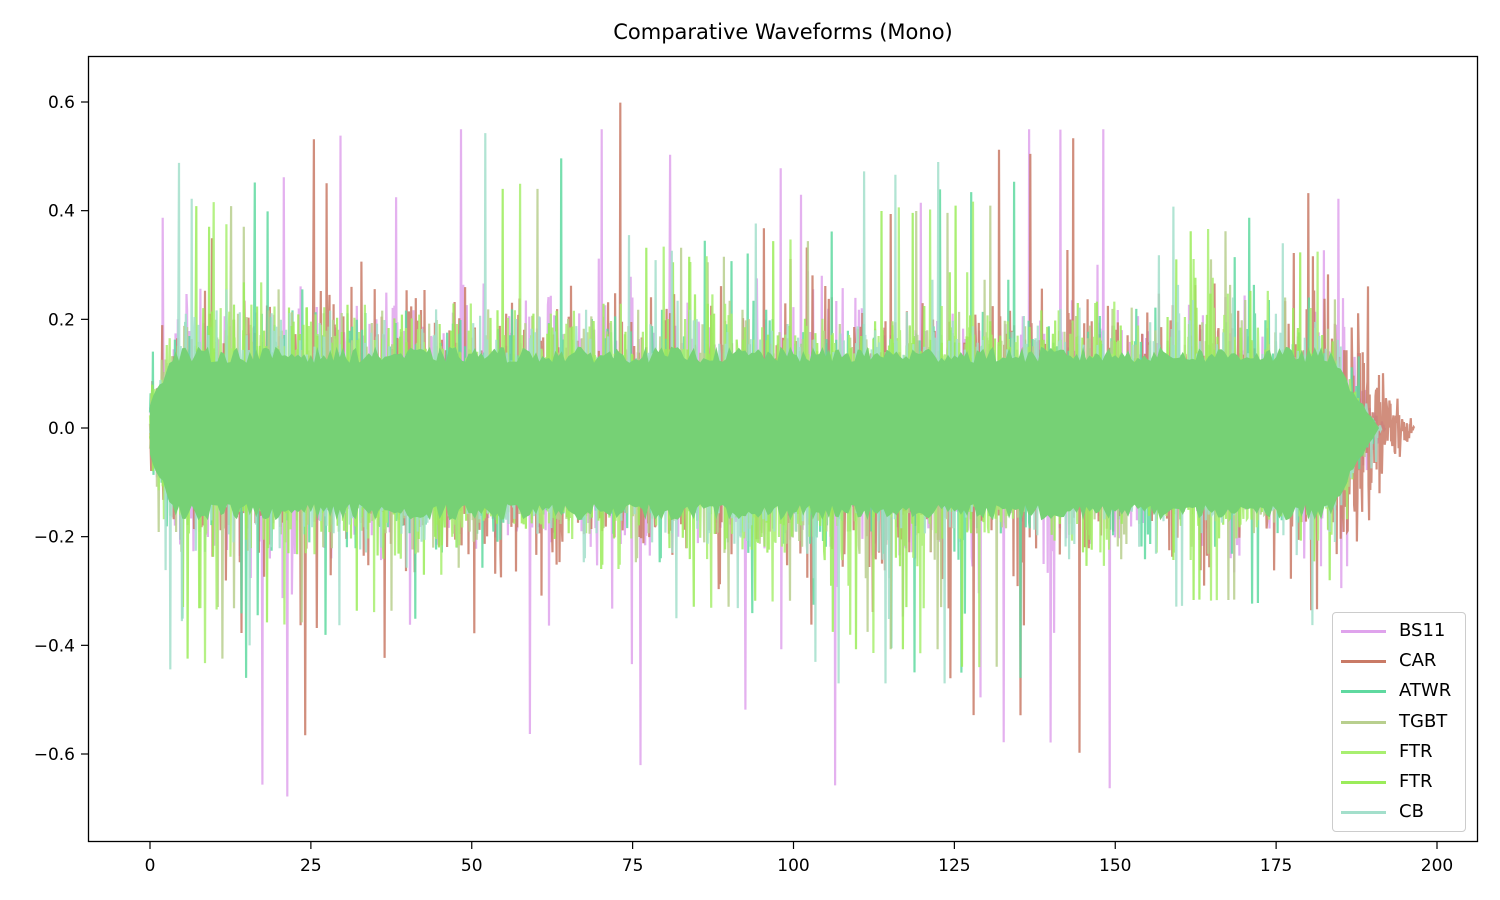 The width and height of the screenshot is (1500, 900). I want to click on legend-label: BS11, so click(1422, 630).